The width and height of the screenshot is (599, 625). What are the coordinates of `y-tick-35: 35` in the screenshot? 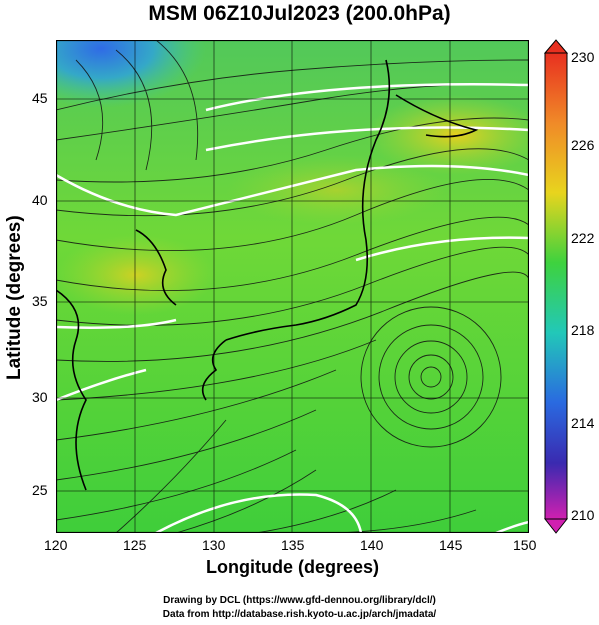 It's located at (40, 301).